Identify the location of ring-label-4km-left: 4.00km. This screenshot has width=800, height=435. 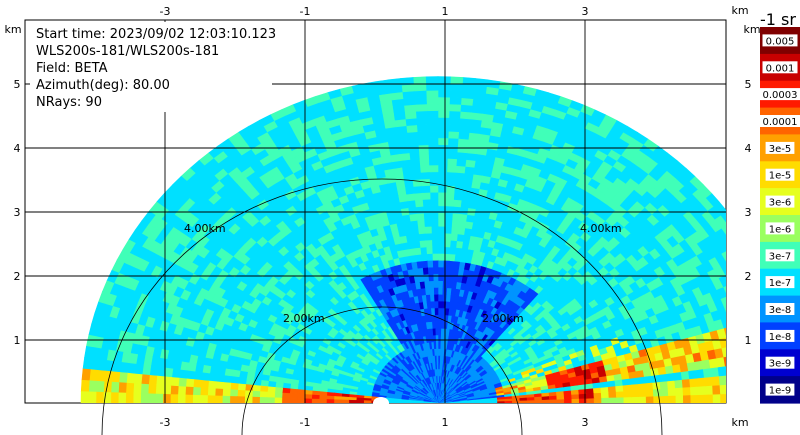
(205, 228).